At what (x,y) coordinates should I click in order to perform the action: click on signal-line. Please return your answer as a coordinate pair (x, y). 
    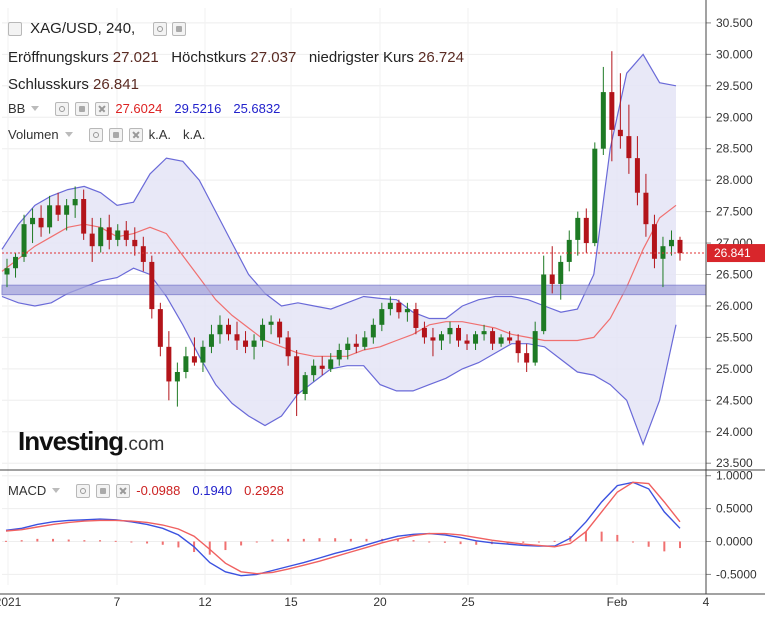
    Looking at the image, I should click on (343, 528).